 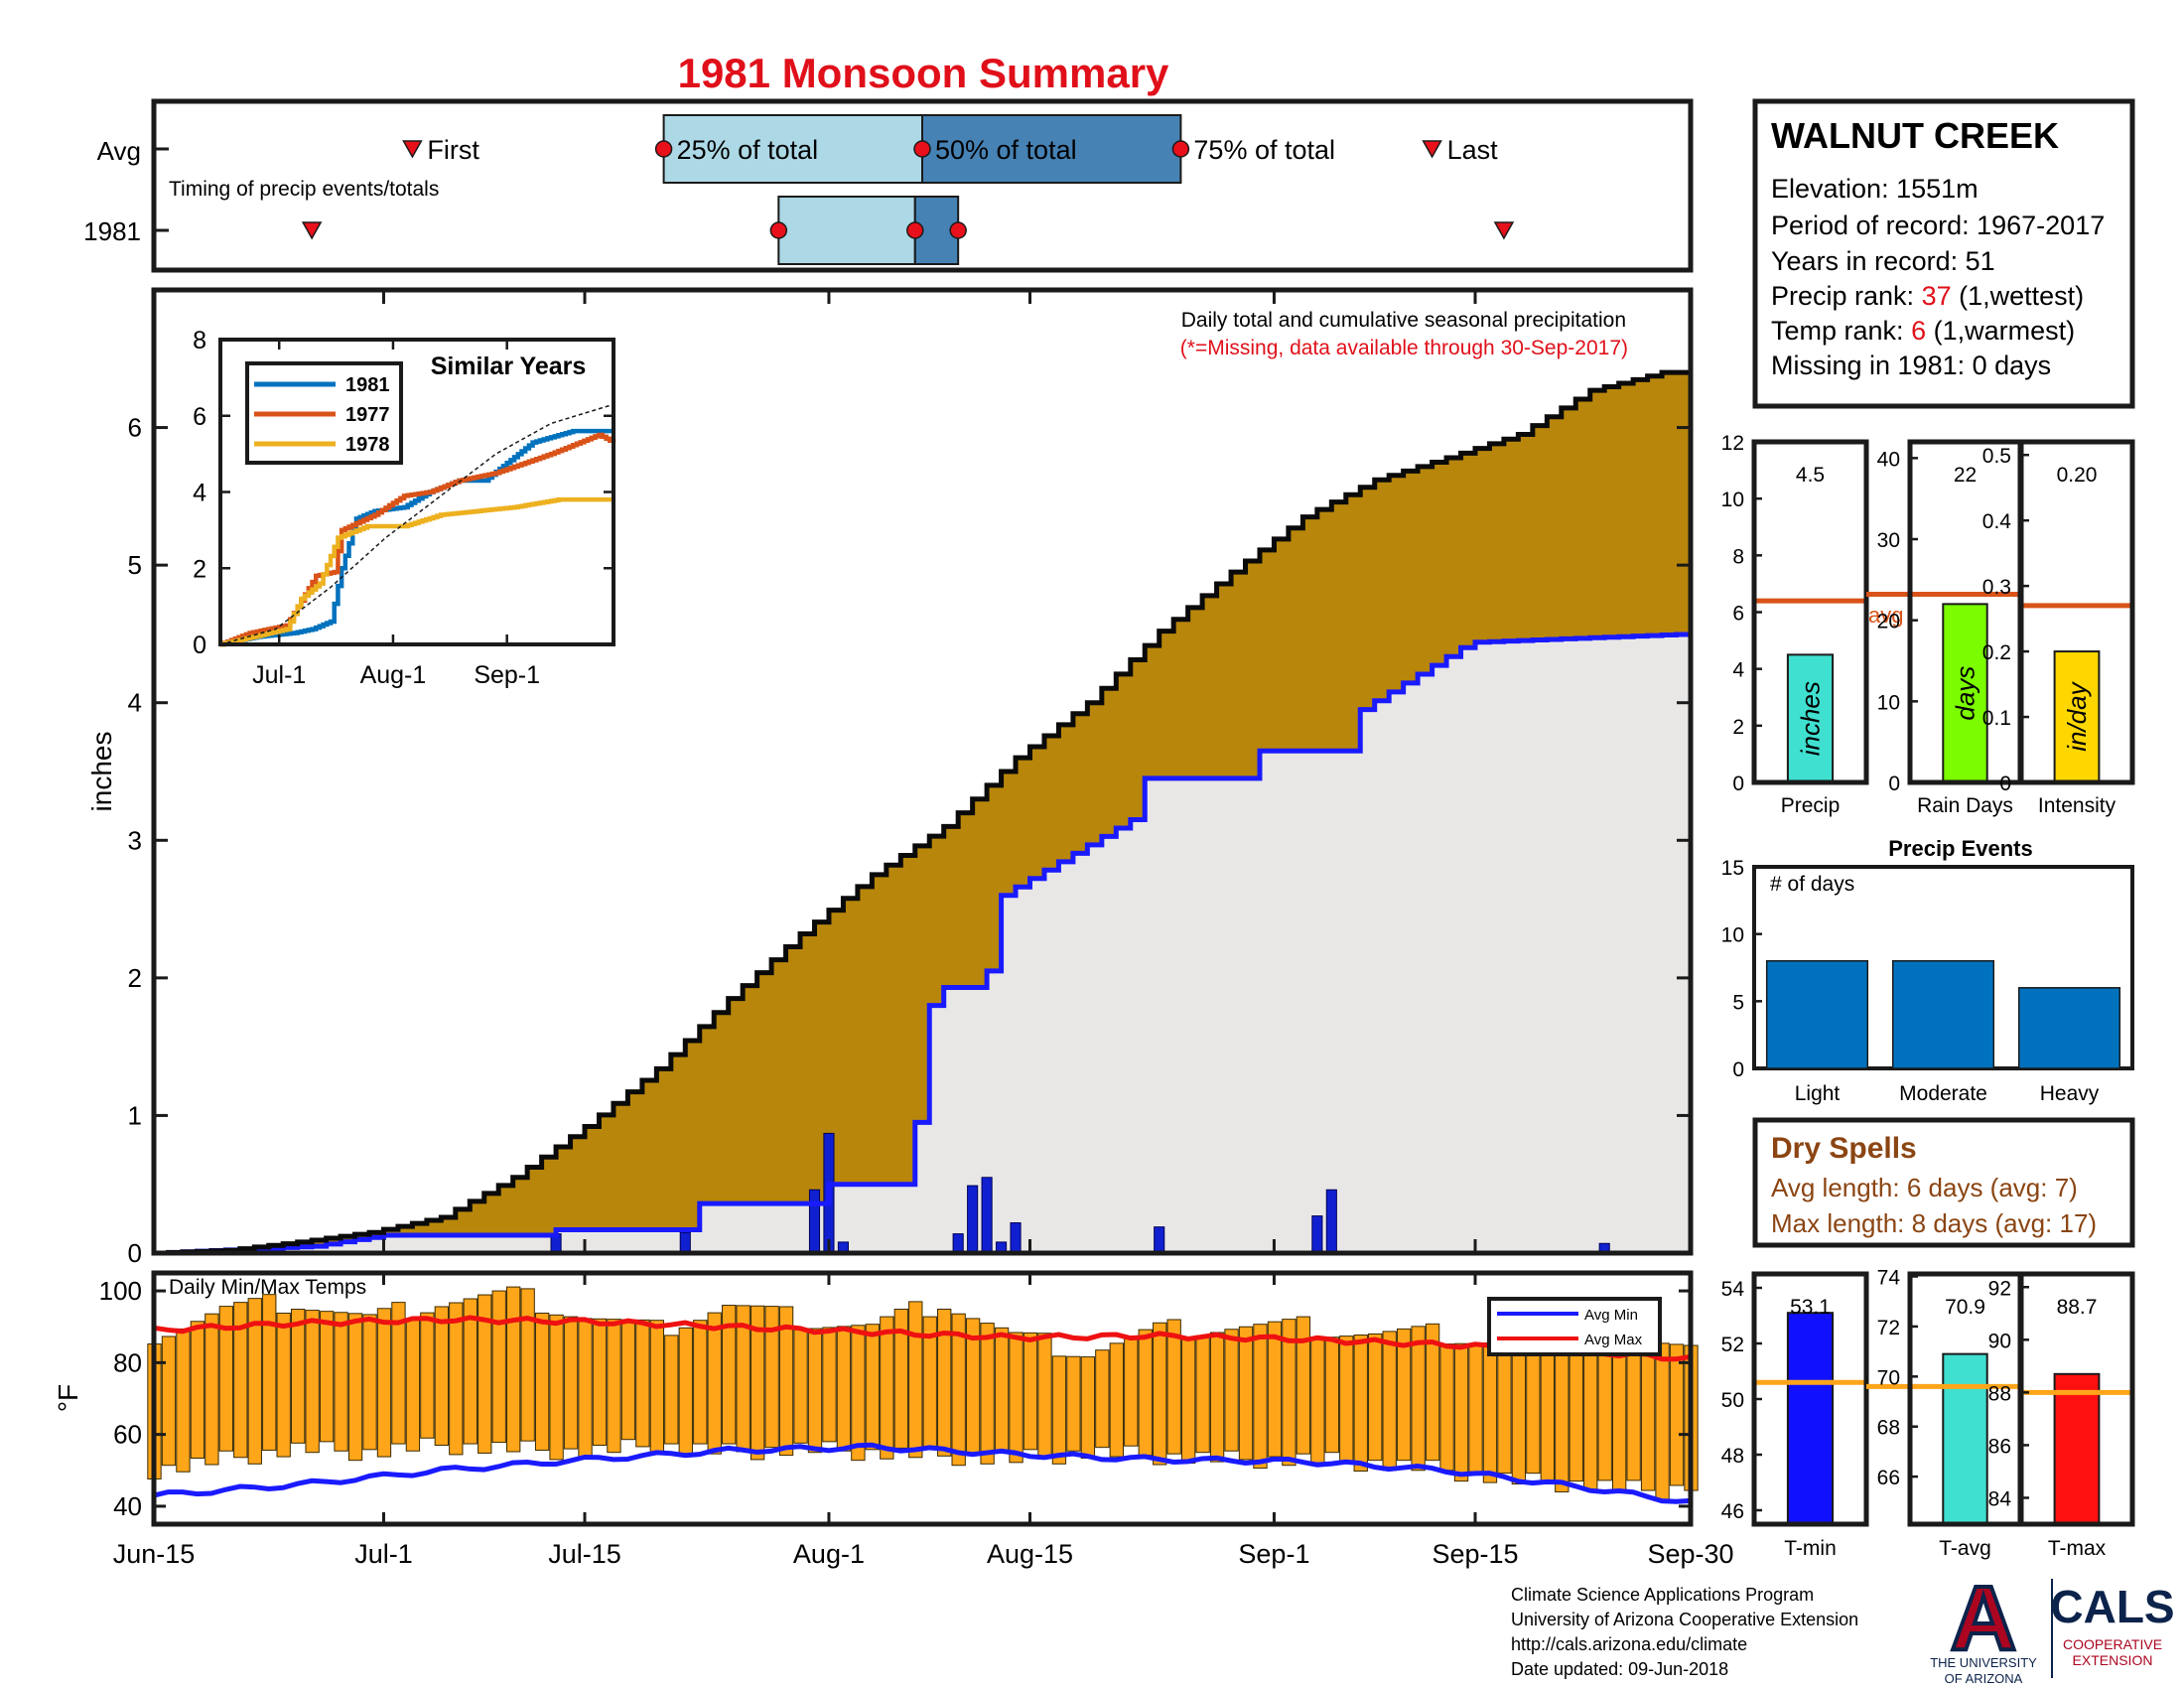 I want to click on mini-tavg-label: T-avg, so click(x=1965, y=1548).